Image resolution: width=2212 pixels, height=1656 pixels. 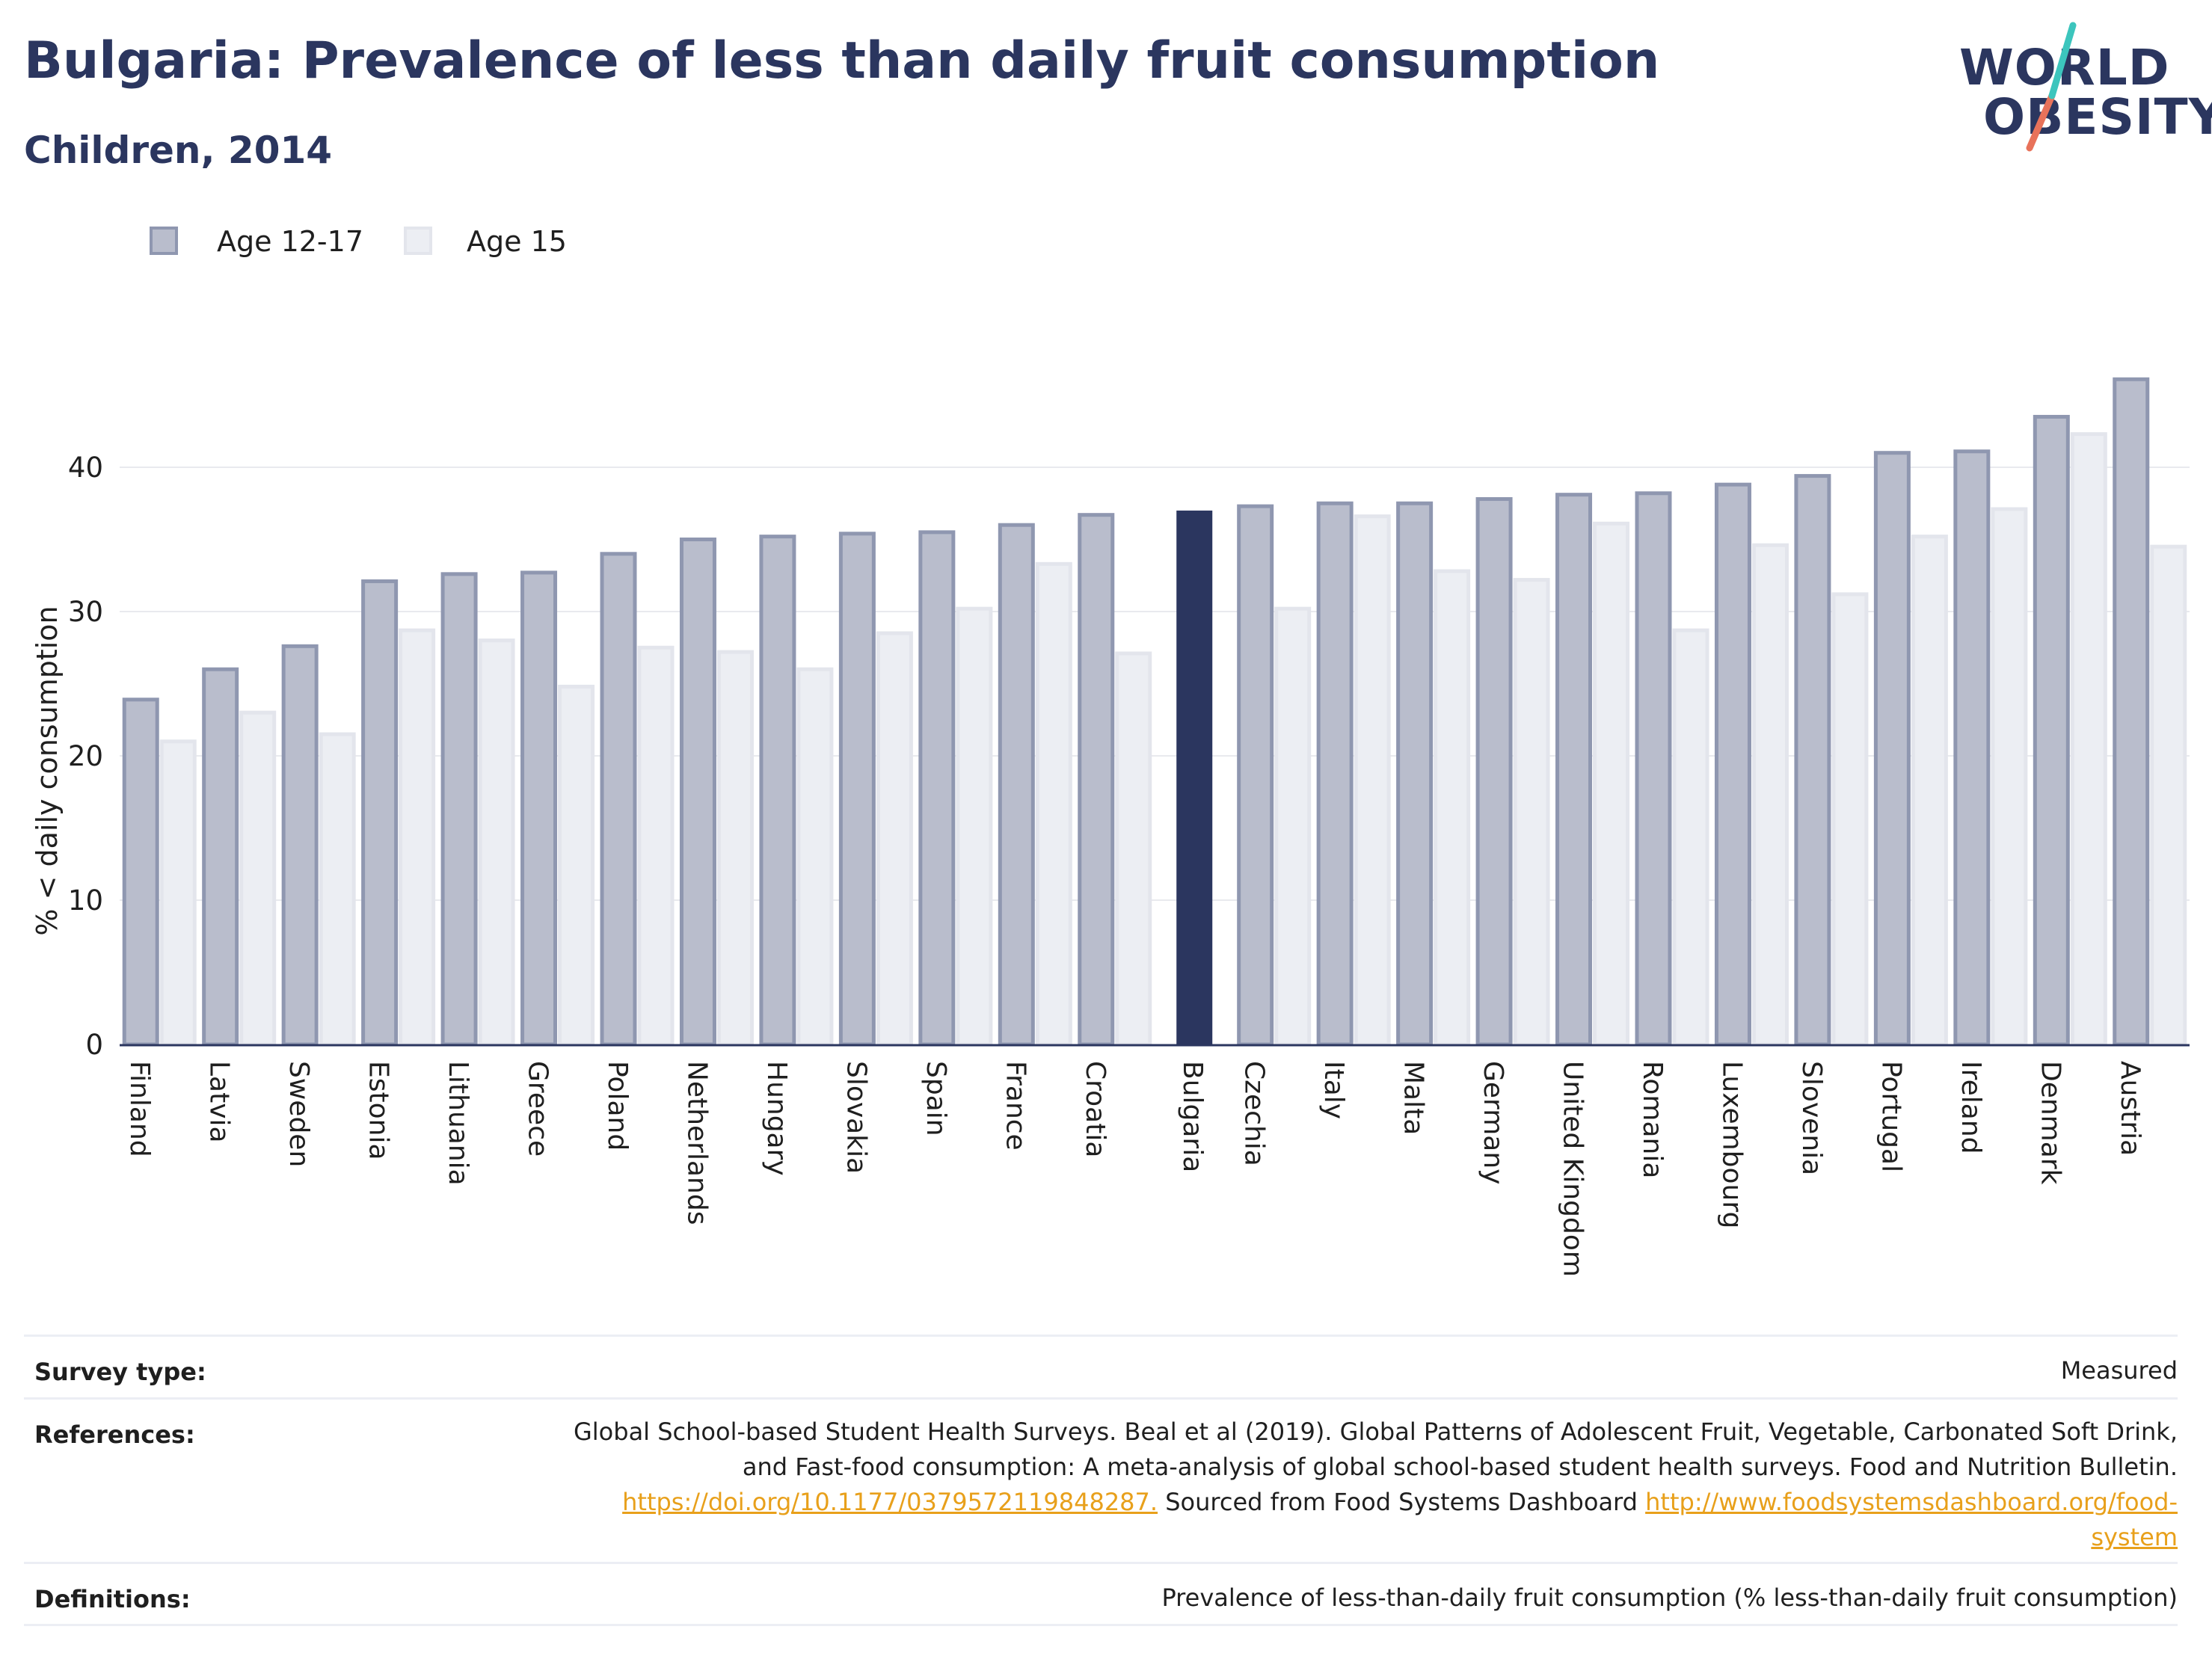 I want to click on x-tick-label-germany: Germany, so click(x=1493, y=1122).